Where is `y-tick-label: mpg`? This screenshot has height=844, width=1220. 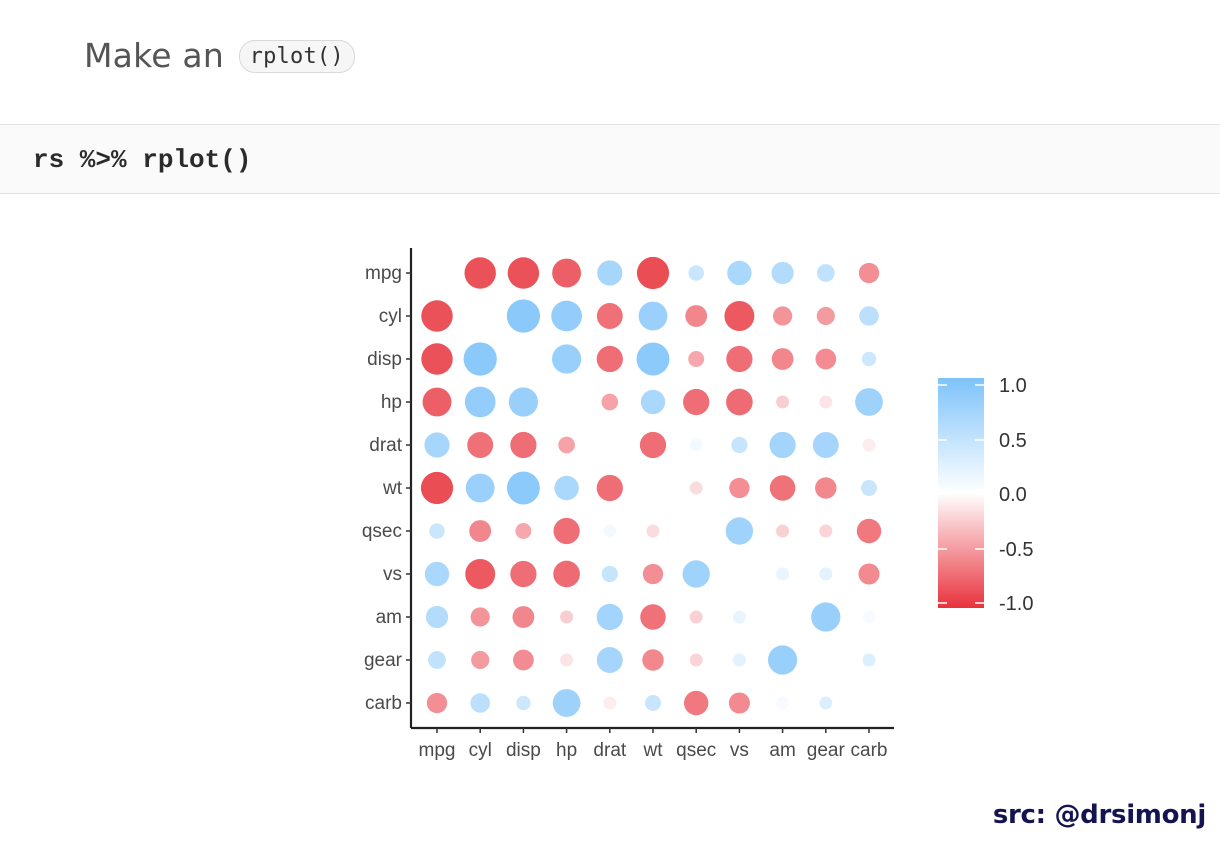 y-tick-label: mpg is located at coordinates (383, 273).